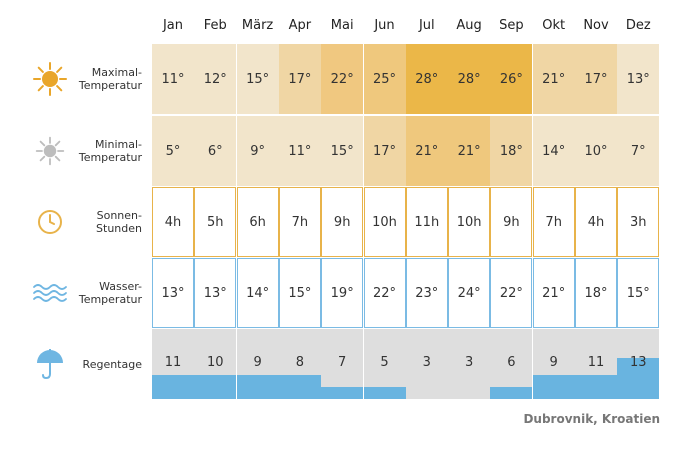 This screenshot has height=449, width=690. Describe the element at coordinates (257, 293) in the screenshot. I see `water-temp-cell: 14°` at that location.